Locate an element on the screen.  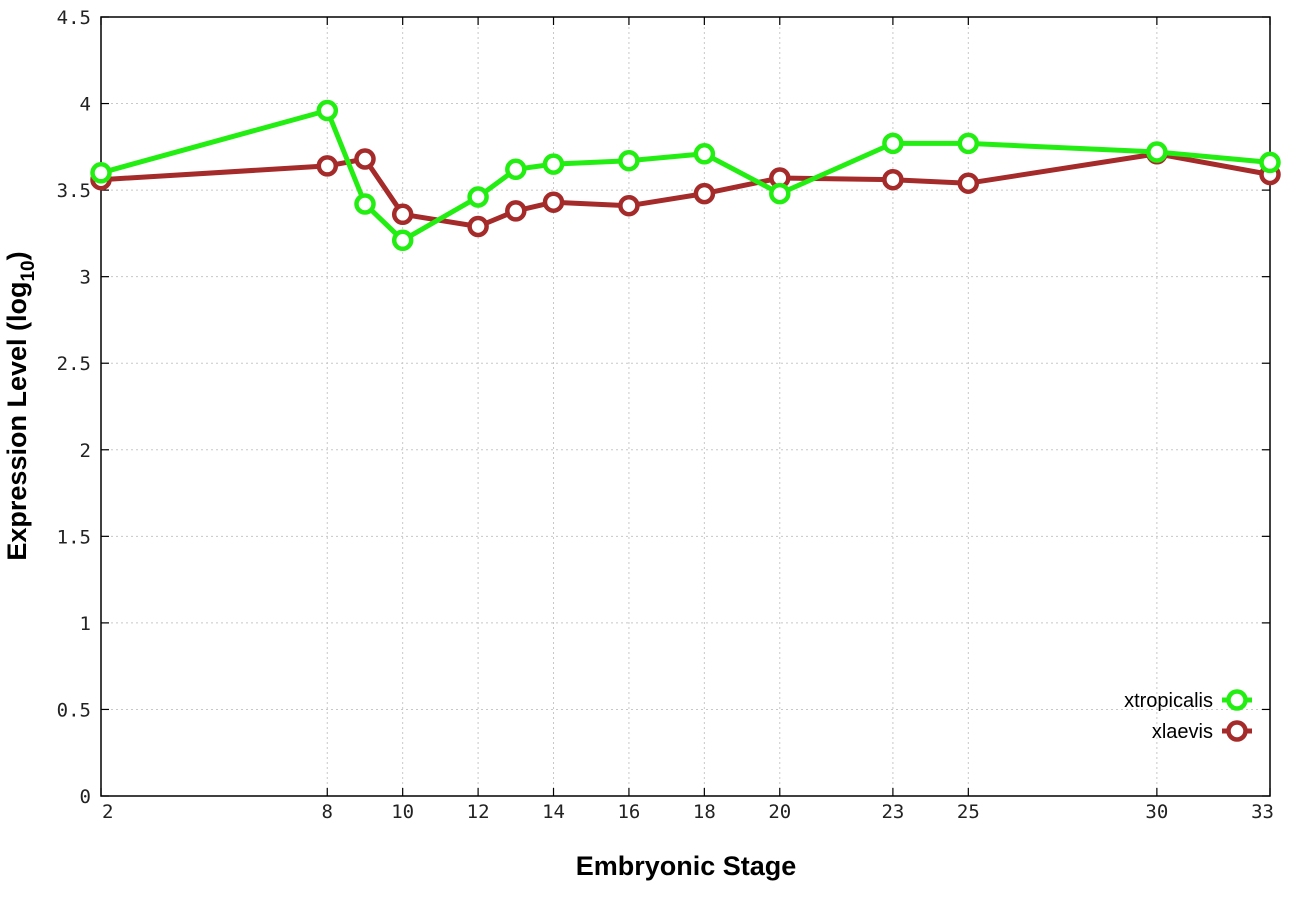
y-tick-label: 3 is located at coordinates (85, 278).